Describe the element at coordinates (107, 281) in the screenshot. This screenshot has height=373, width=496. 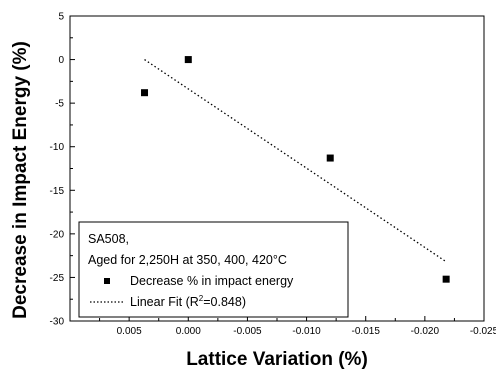
I see `legend-square-marker` at that location.